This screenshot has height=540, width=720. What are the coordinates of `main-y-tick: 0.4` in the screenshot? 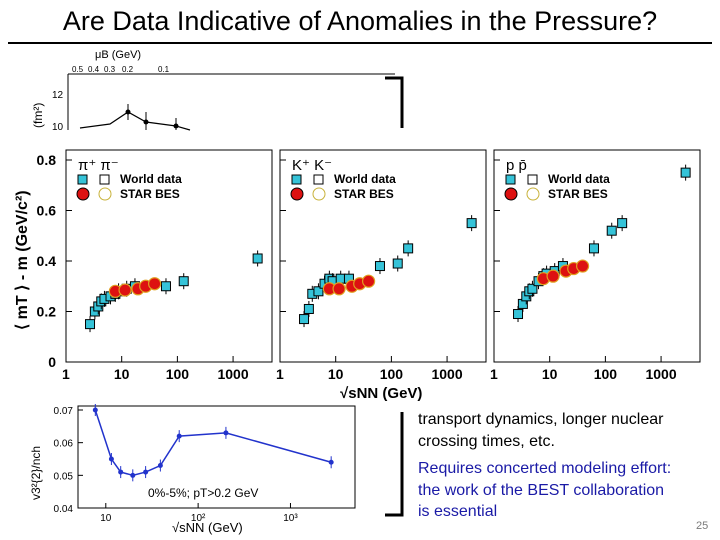 It's located at (47, 261).